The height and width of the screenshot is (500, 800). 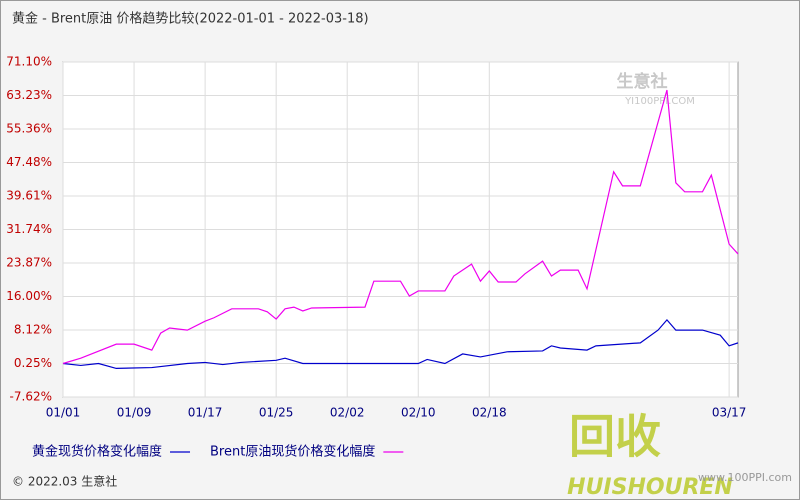 What do you see at coordinates (97, 452) in the screenshot?
I see `legend-label: 黄金现货价格变化幅度` at bounding box center [97, 452].